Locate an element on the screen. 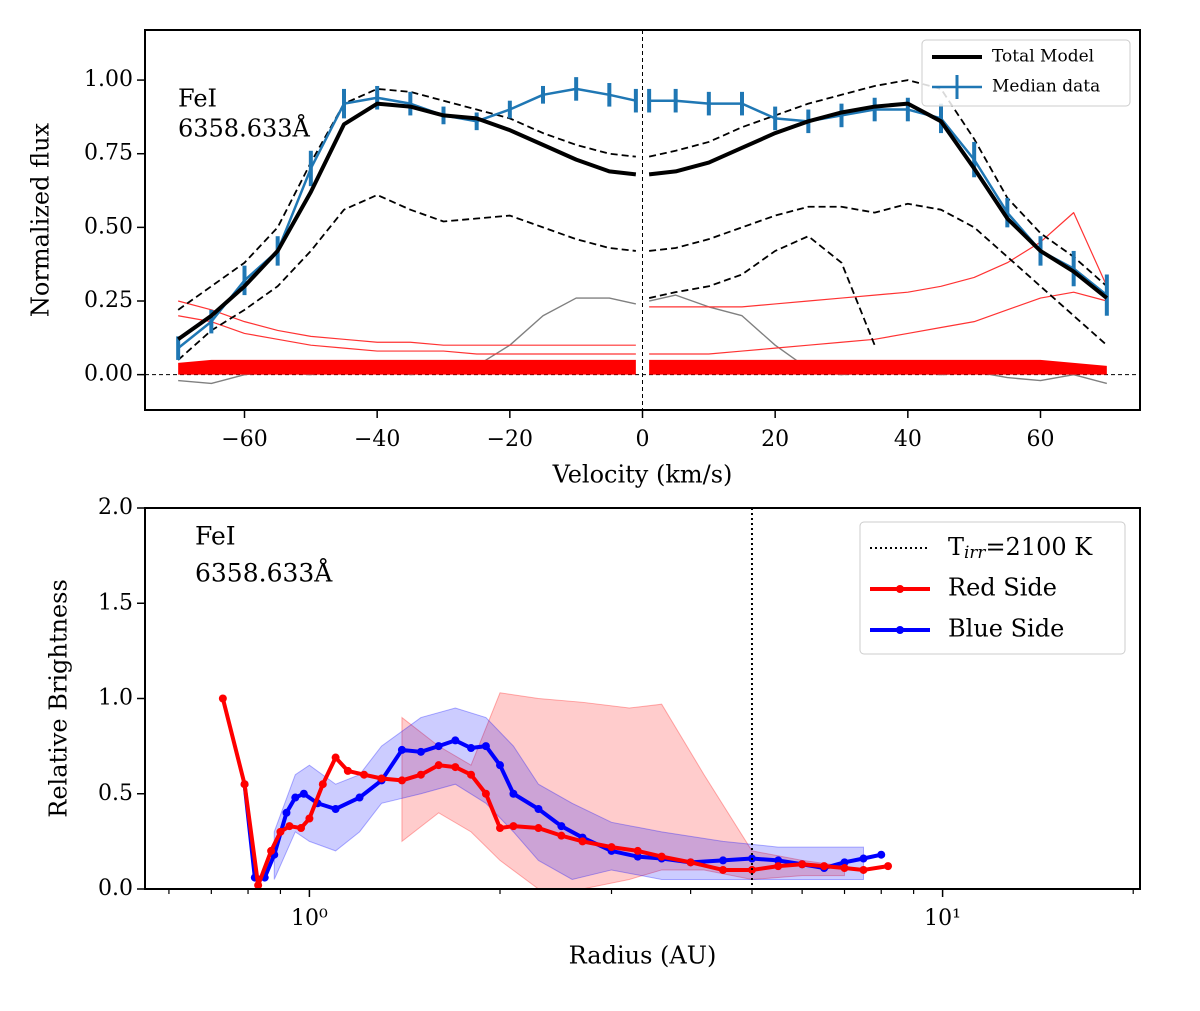 The width and height of the screenshot is (1200, 1011). legend-label: Tirr=2100 K is located at coordinates (1020, 547).